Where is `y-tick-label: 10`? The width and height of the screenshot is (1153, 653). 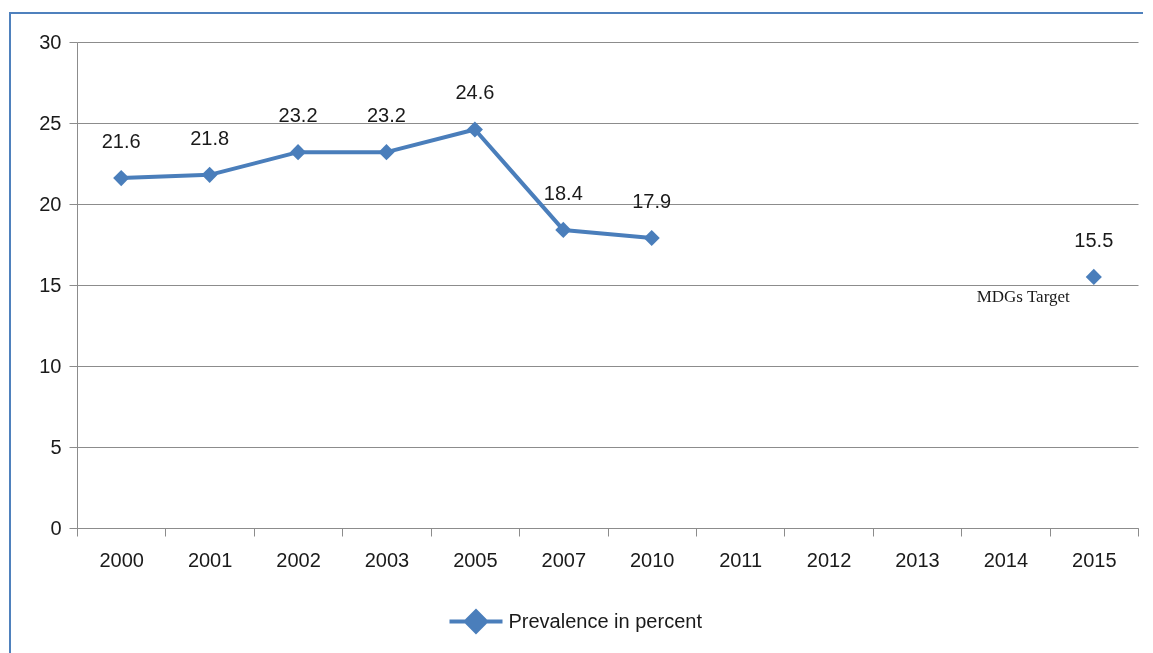 y-tick-label: 10 is located at coordinates (50, 365).